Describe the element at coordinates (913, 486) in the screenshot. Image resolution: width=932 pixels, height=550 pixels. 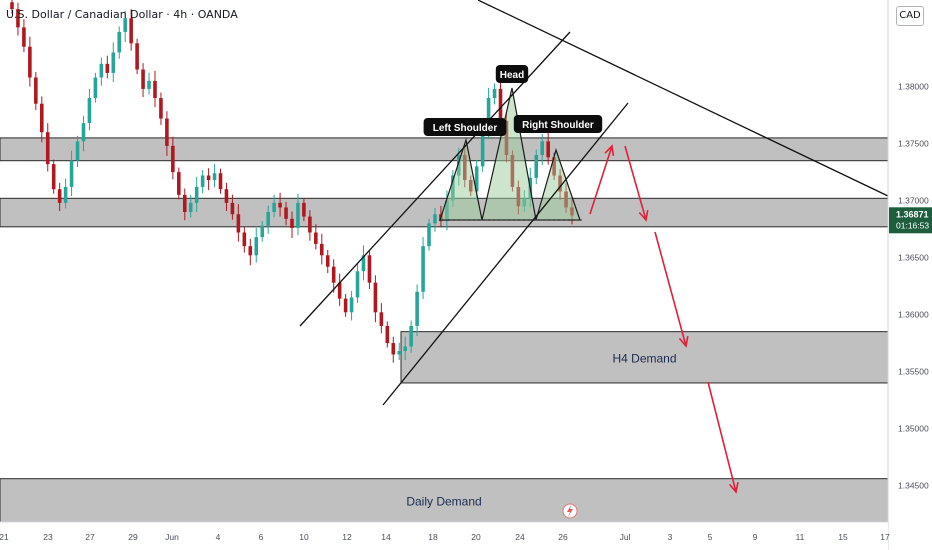
I see `price-tick-label: 1.34500` at that location.